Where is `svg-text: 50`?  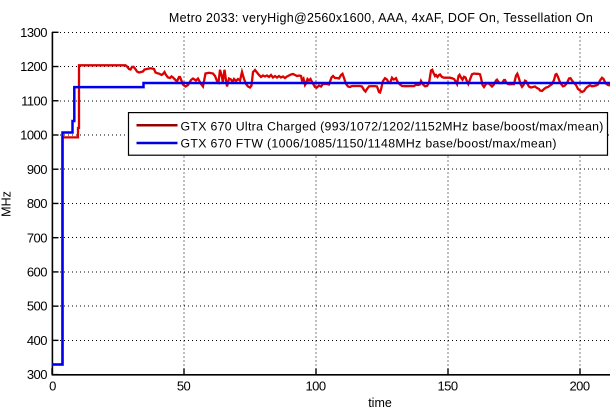 svg-text: 50 is located at coordinates (184, 385).